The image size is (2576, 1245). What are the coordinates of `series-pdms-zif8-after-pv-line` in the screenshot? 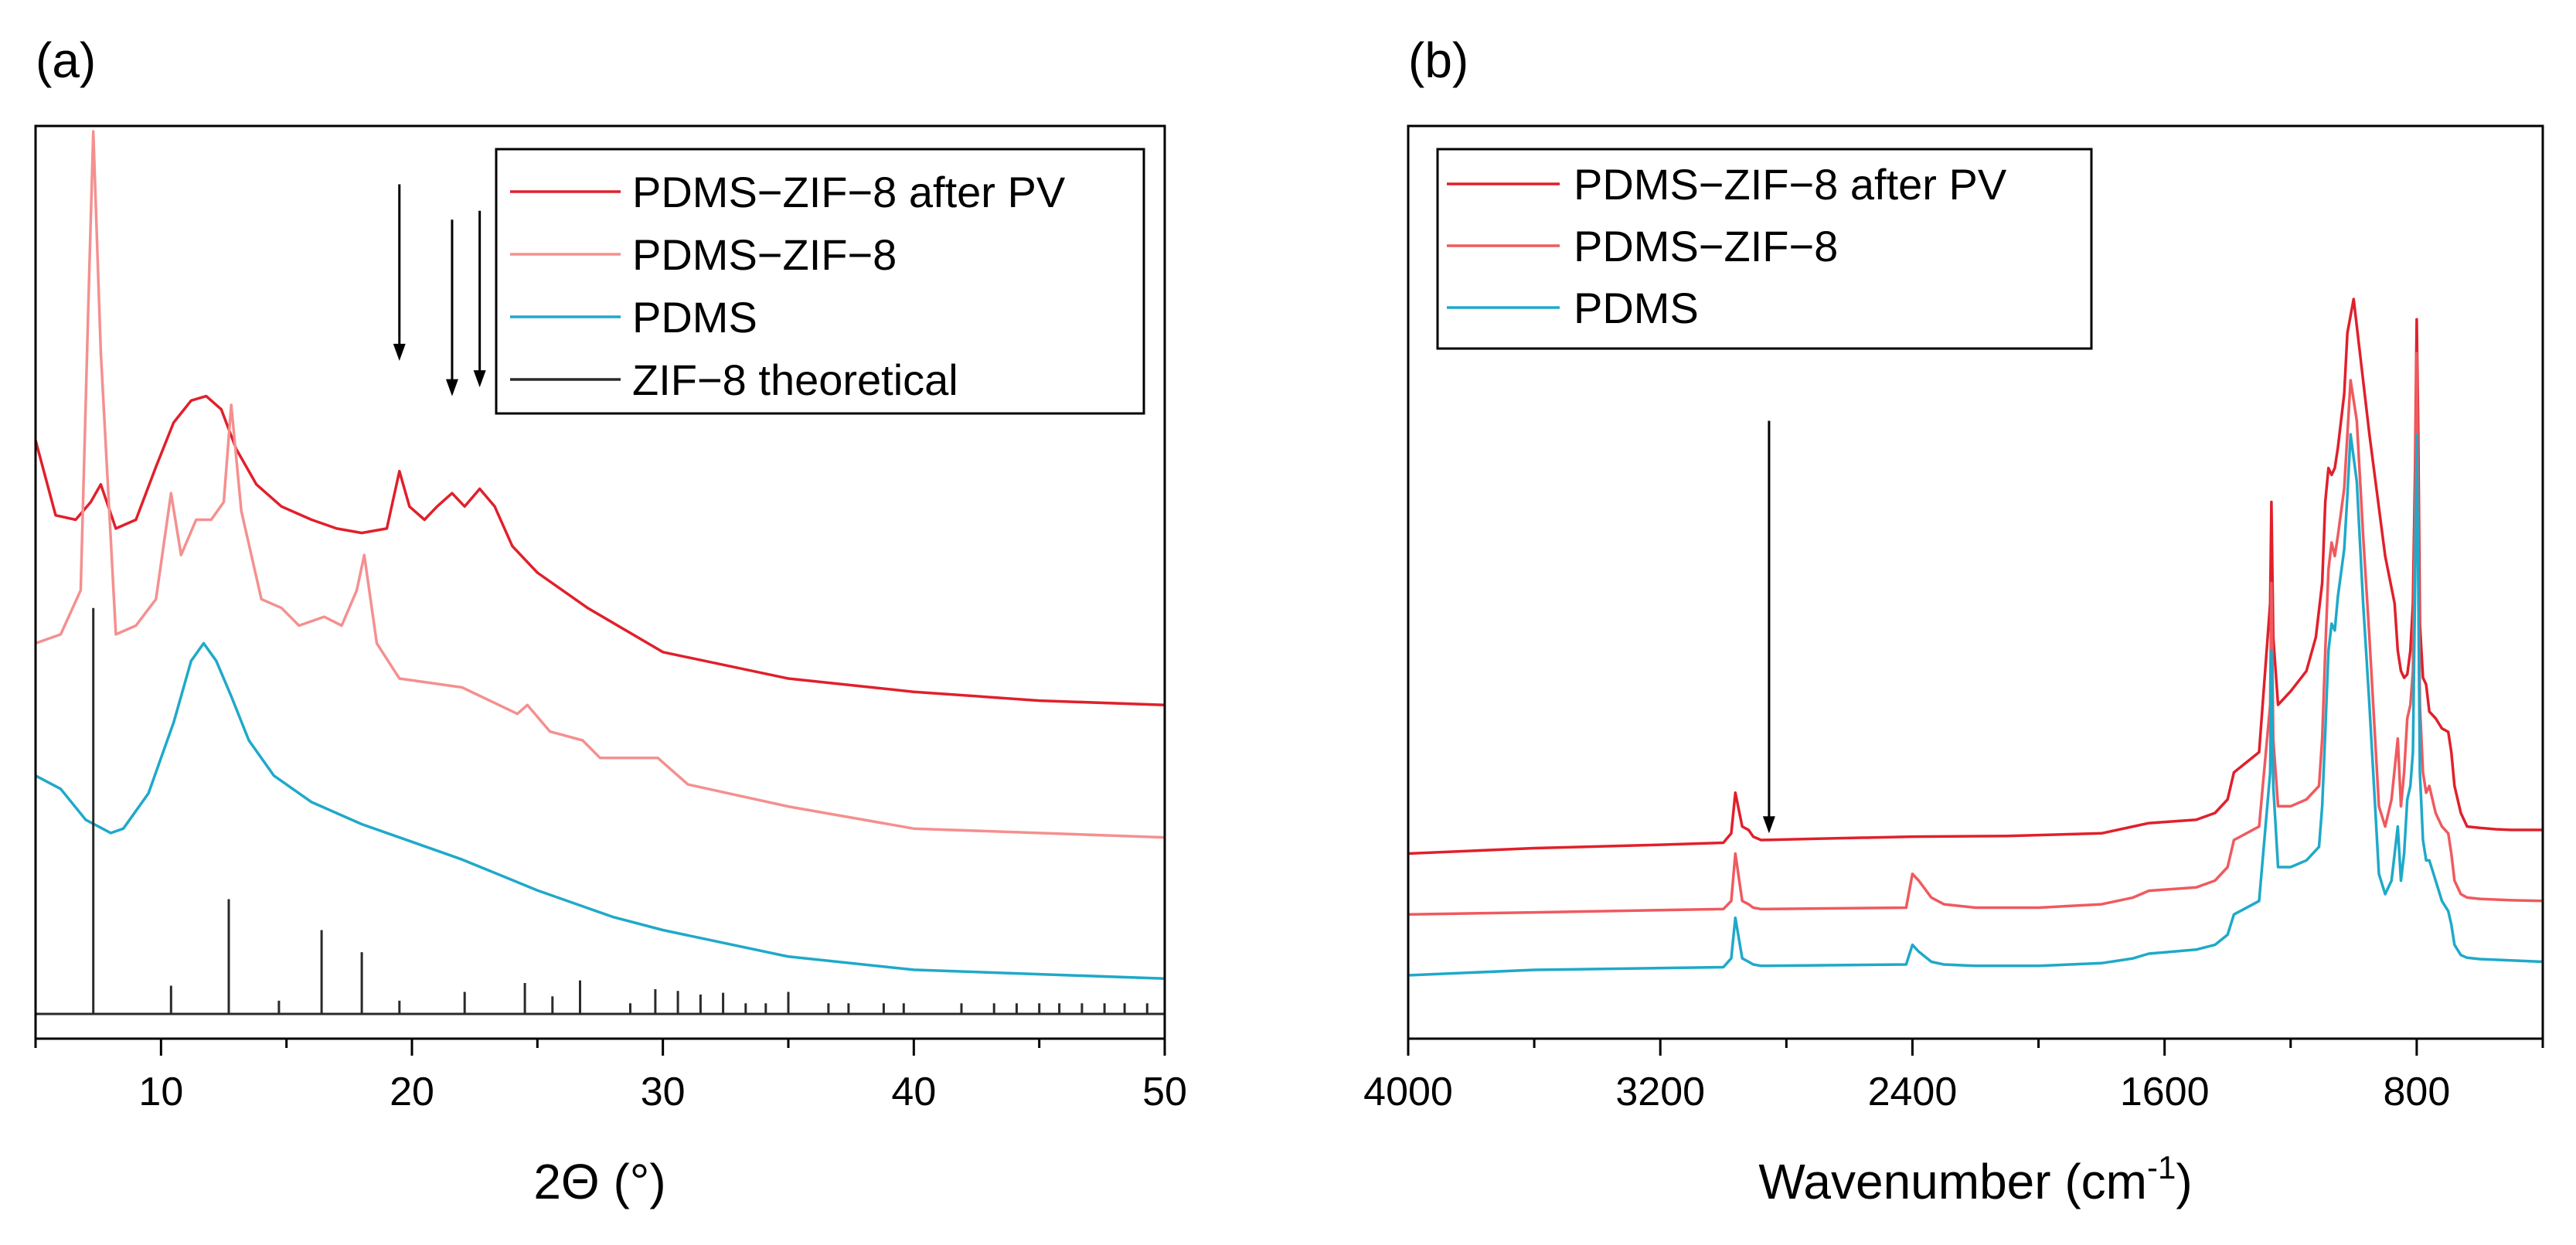 It's located at (599, 550).